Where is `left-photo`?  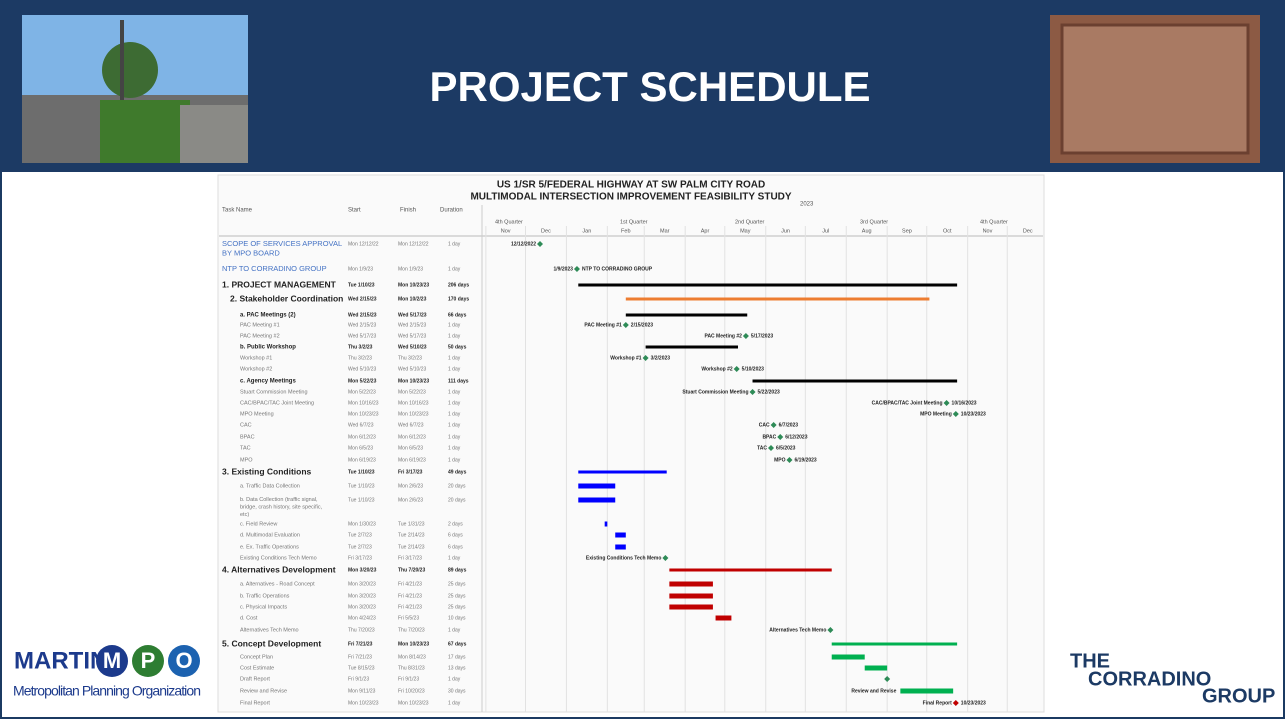 left-photo is located at coordinates (135, 89).